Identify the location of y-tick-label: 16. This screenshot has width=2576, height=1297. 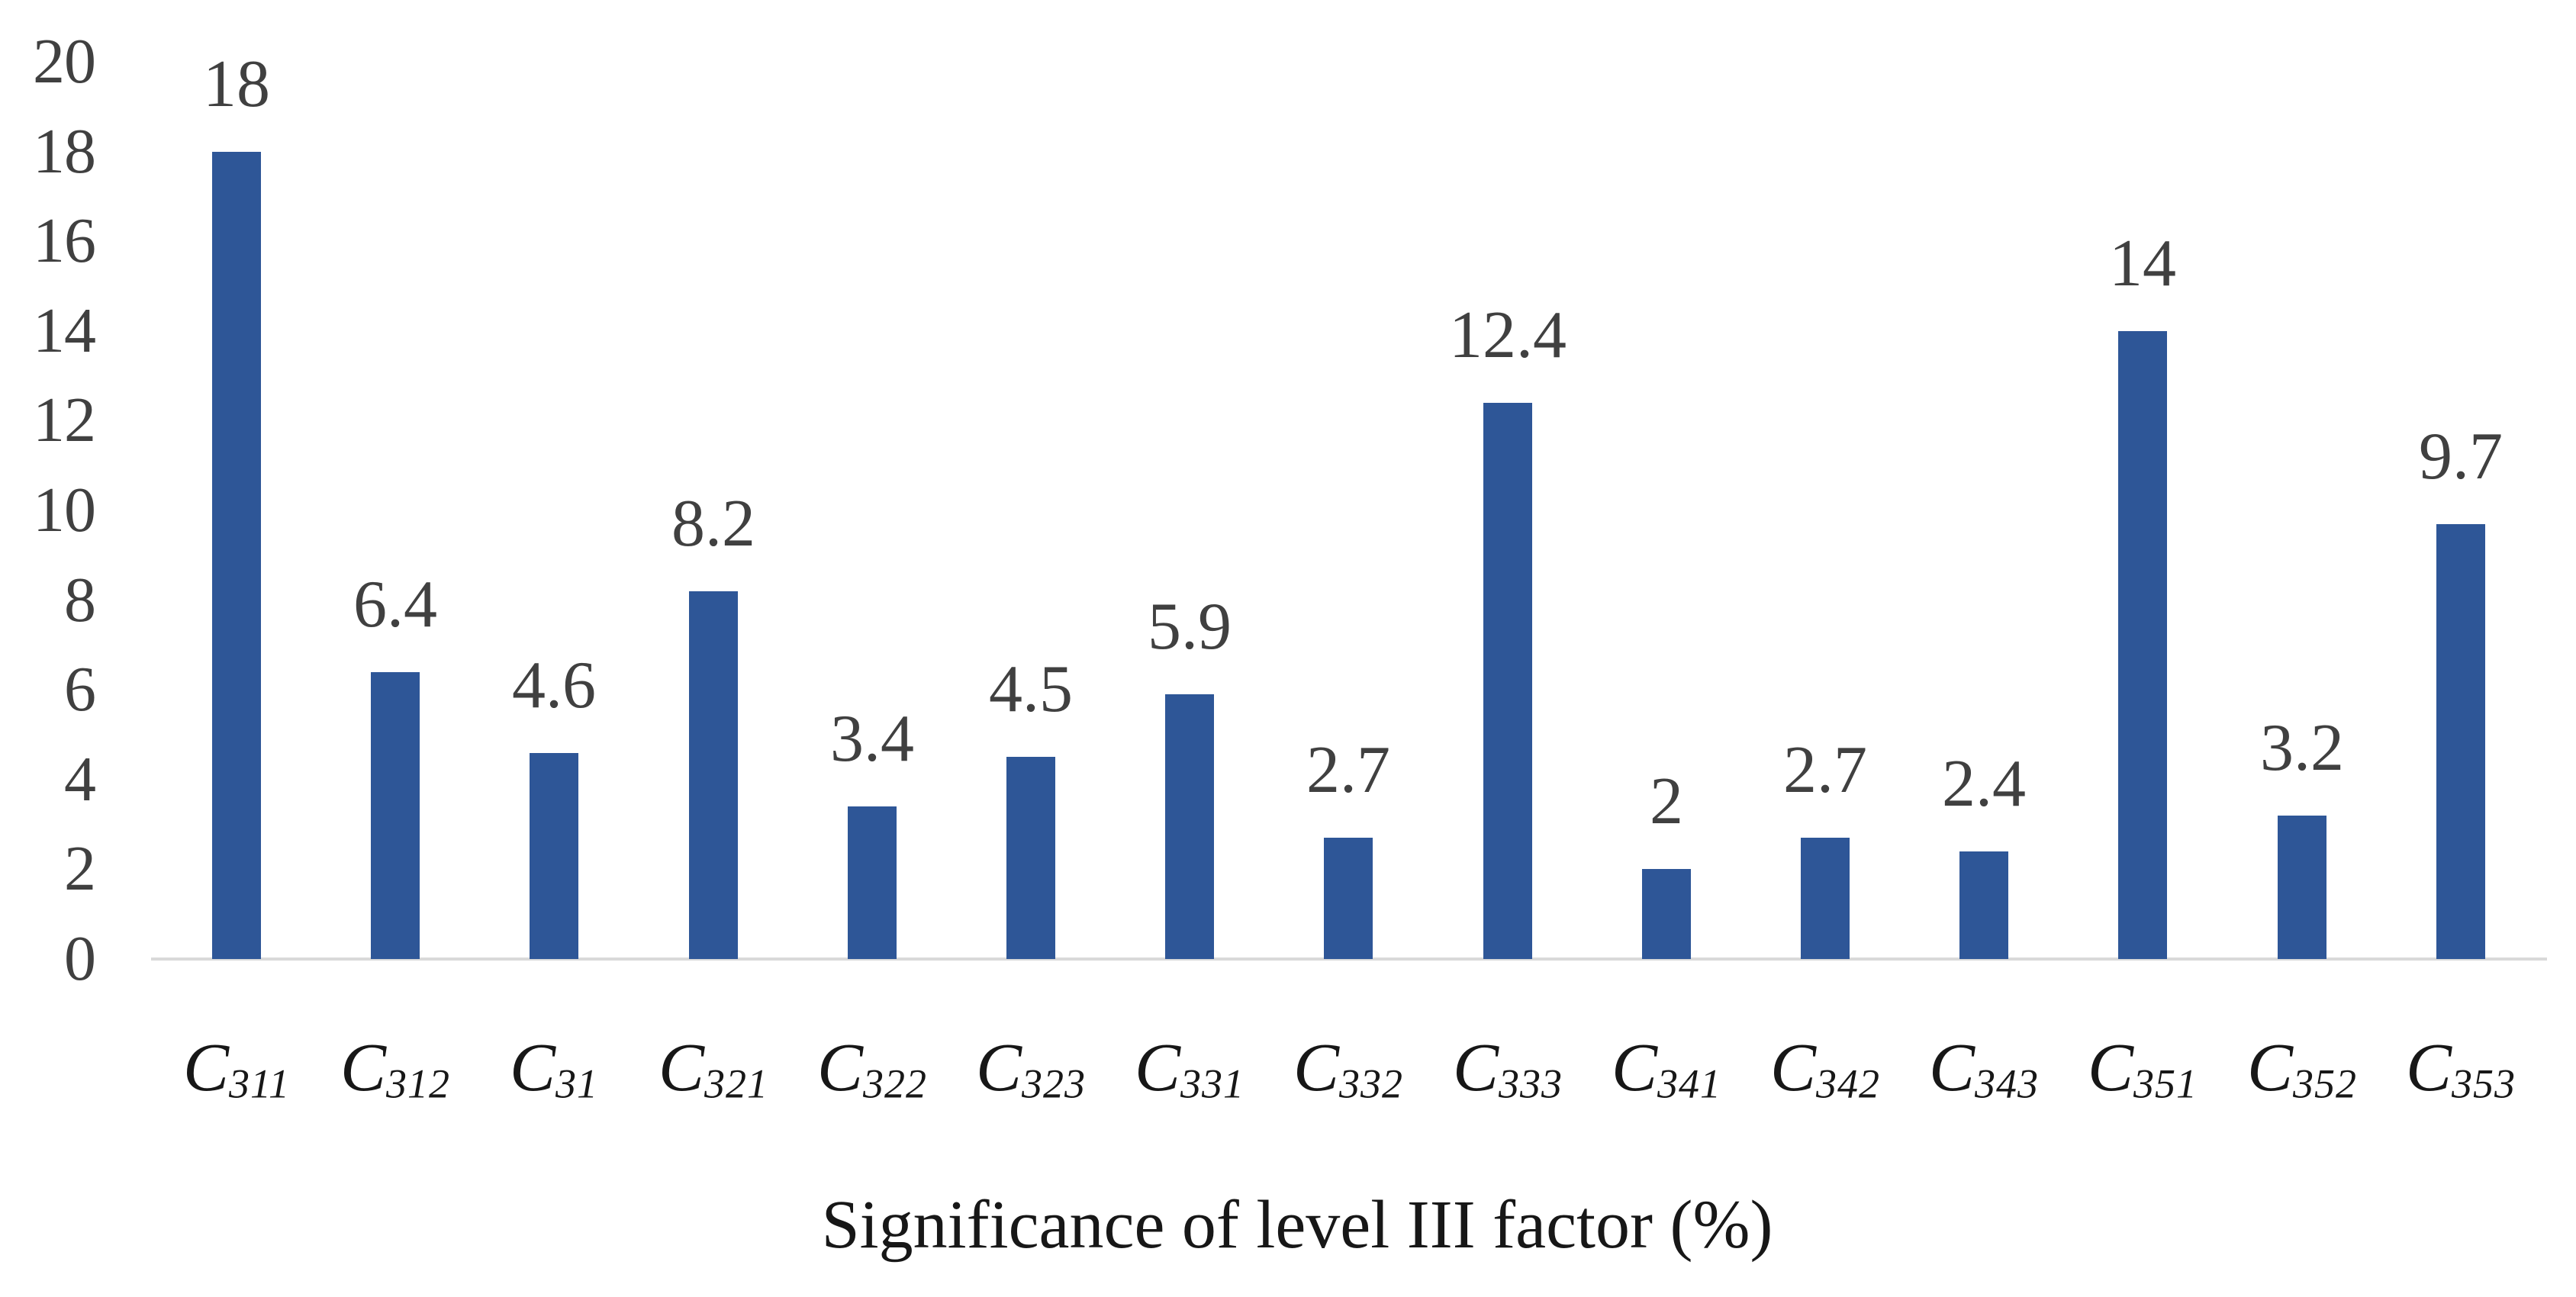
(64, 241).